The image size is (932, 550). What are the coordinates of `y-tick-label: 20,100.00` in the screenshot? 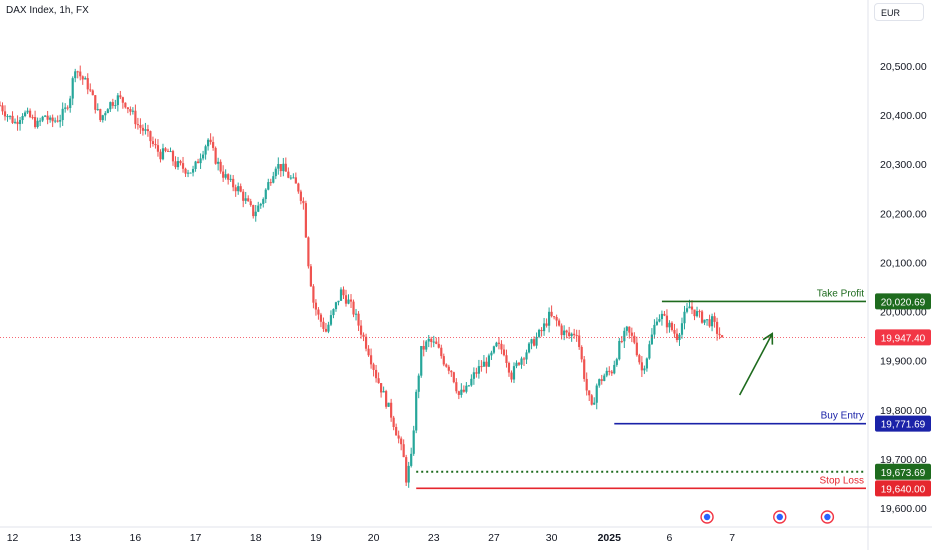 It's located at (903, 263).